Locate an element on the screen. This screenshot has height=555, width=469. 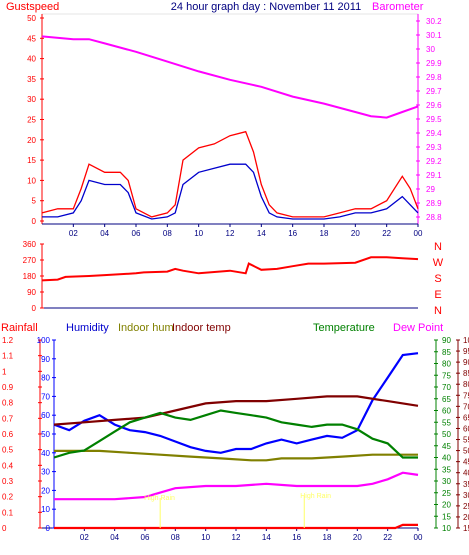
rain-axis-label: 0.1 is located at coordinates (8, 512).